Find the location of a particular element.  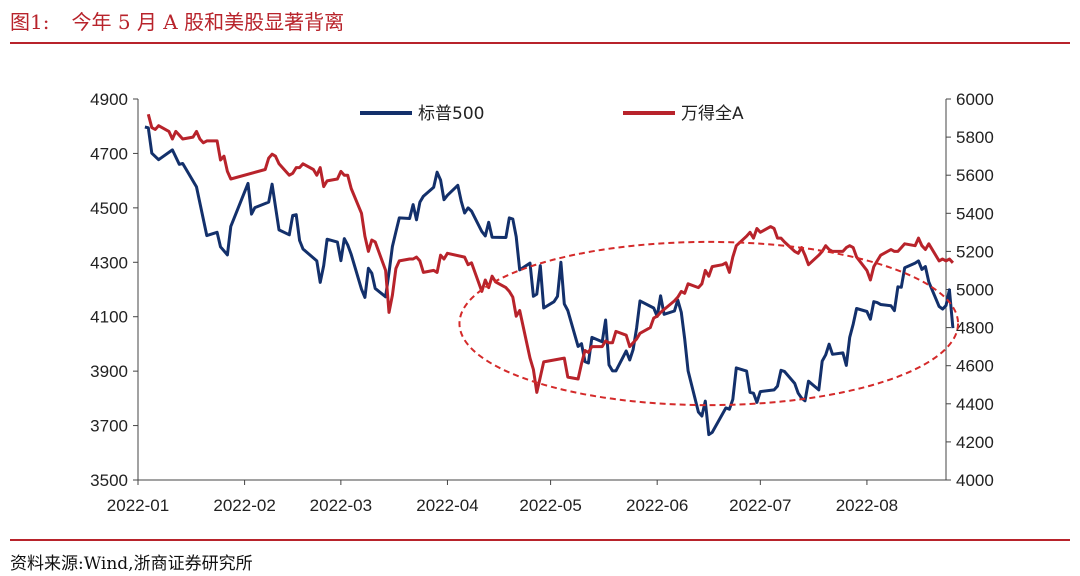

y-right-tick-label: 4400 is located at coordinates (975, 404).